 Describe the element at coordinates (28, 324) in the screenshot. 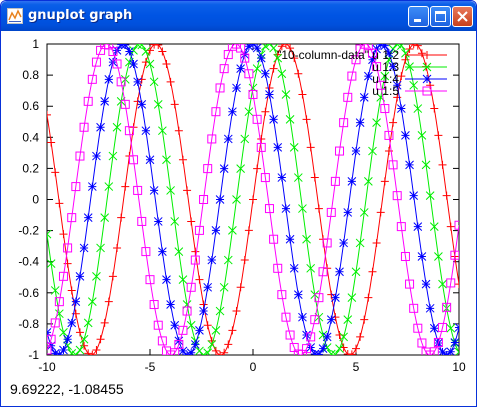

I see `y-tick-label: -0.8` at that location.